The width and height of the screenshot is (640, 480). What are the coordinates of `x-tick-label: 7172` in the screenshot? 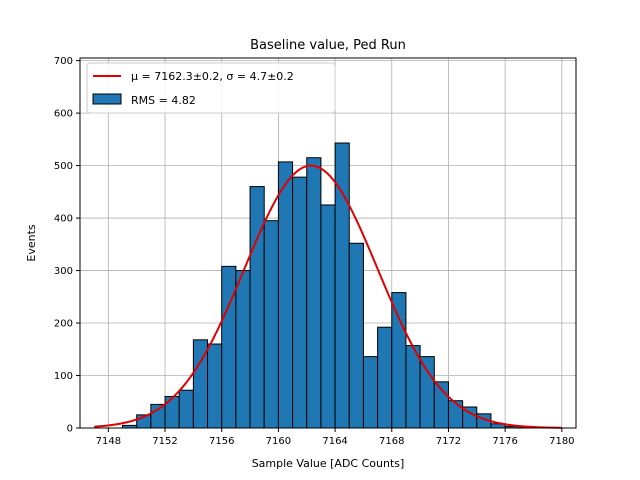 It's located at (448, 441).